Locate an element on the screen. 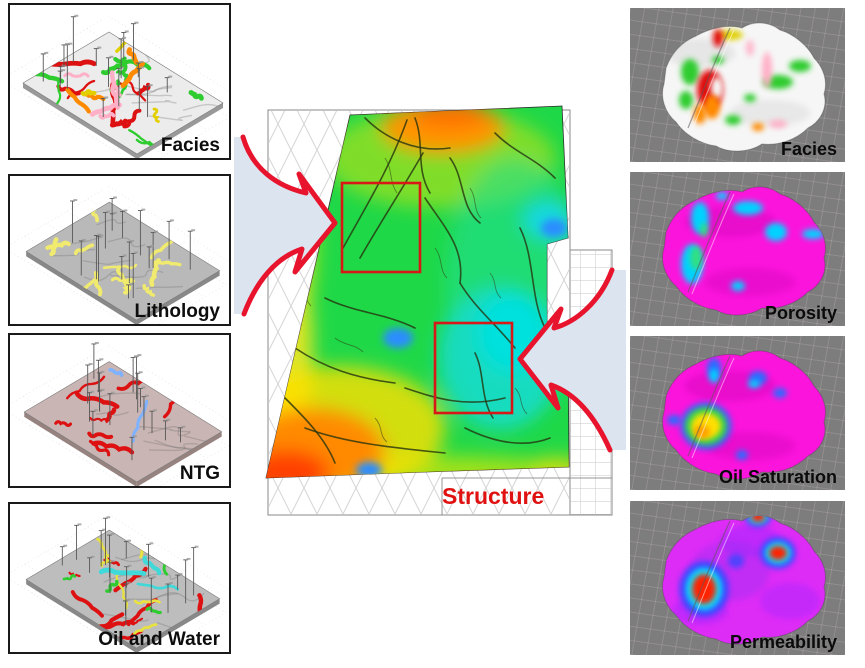 The height and width of the screenshot is (668, 865). panel-label: NTG is located at coordinates (199, 474).